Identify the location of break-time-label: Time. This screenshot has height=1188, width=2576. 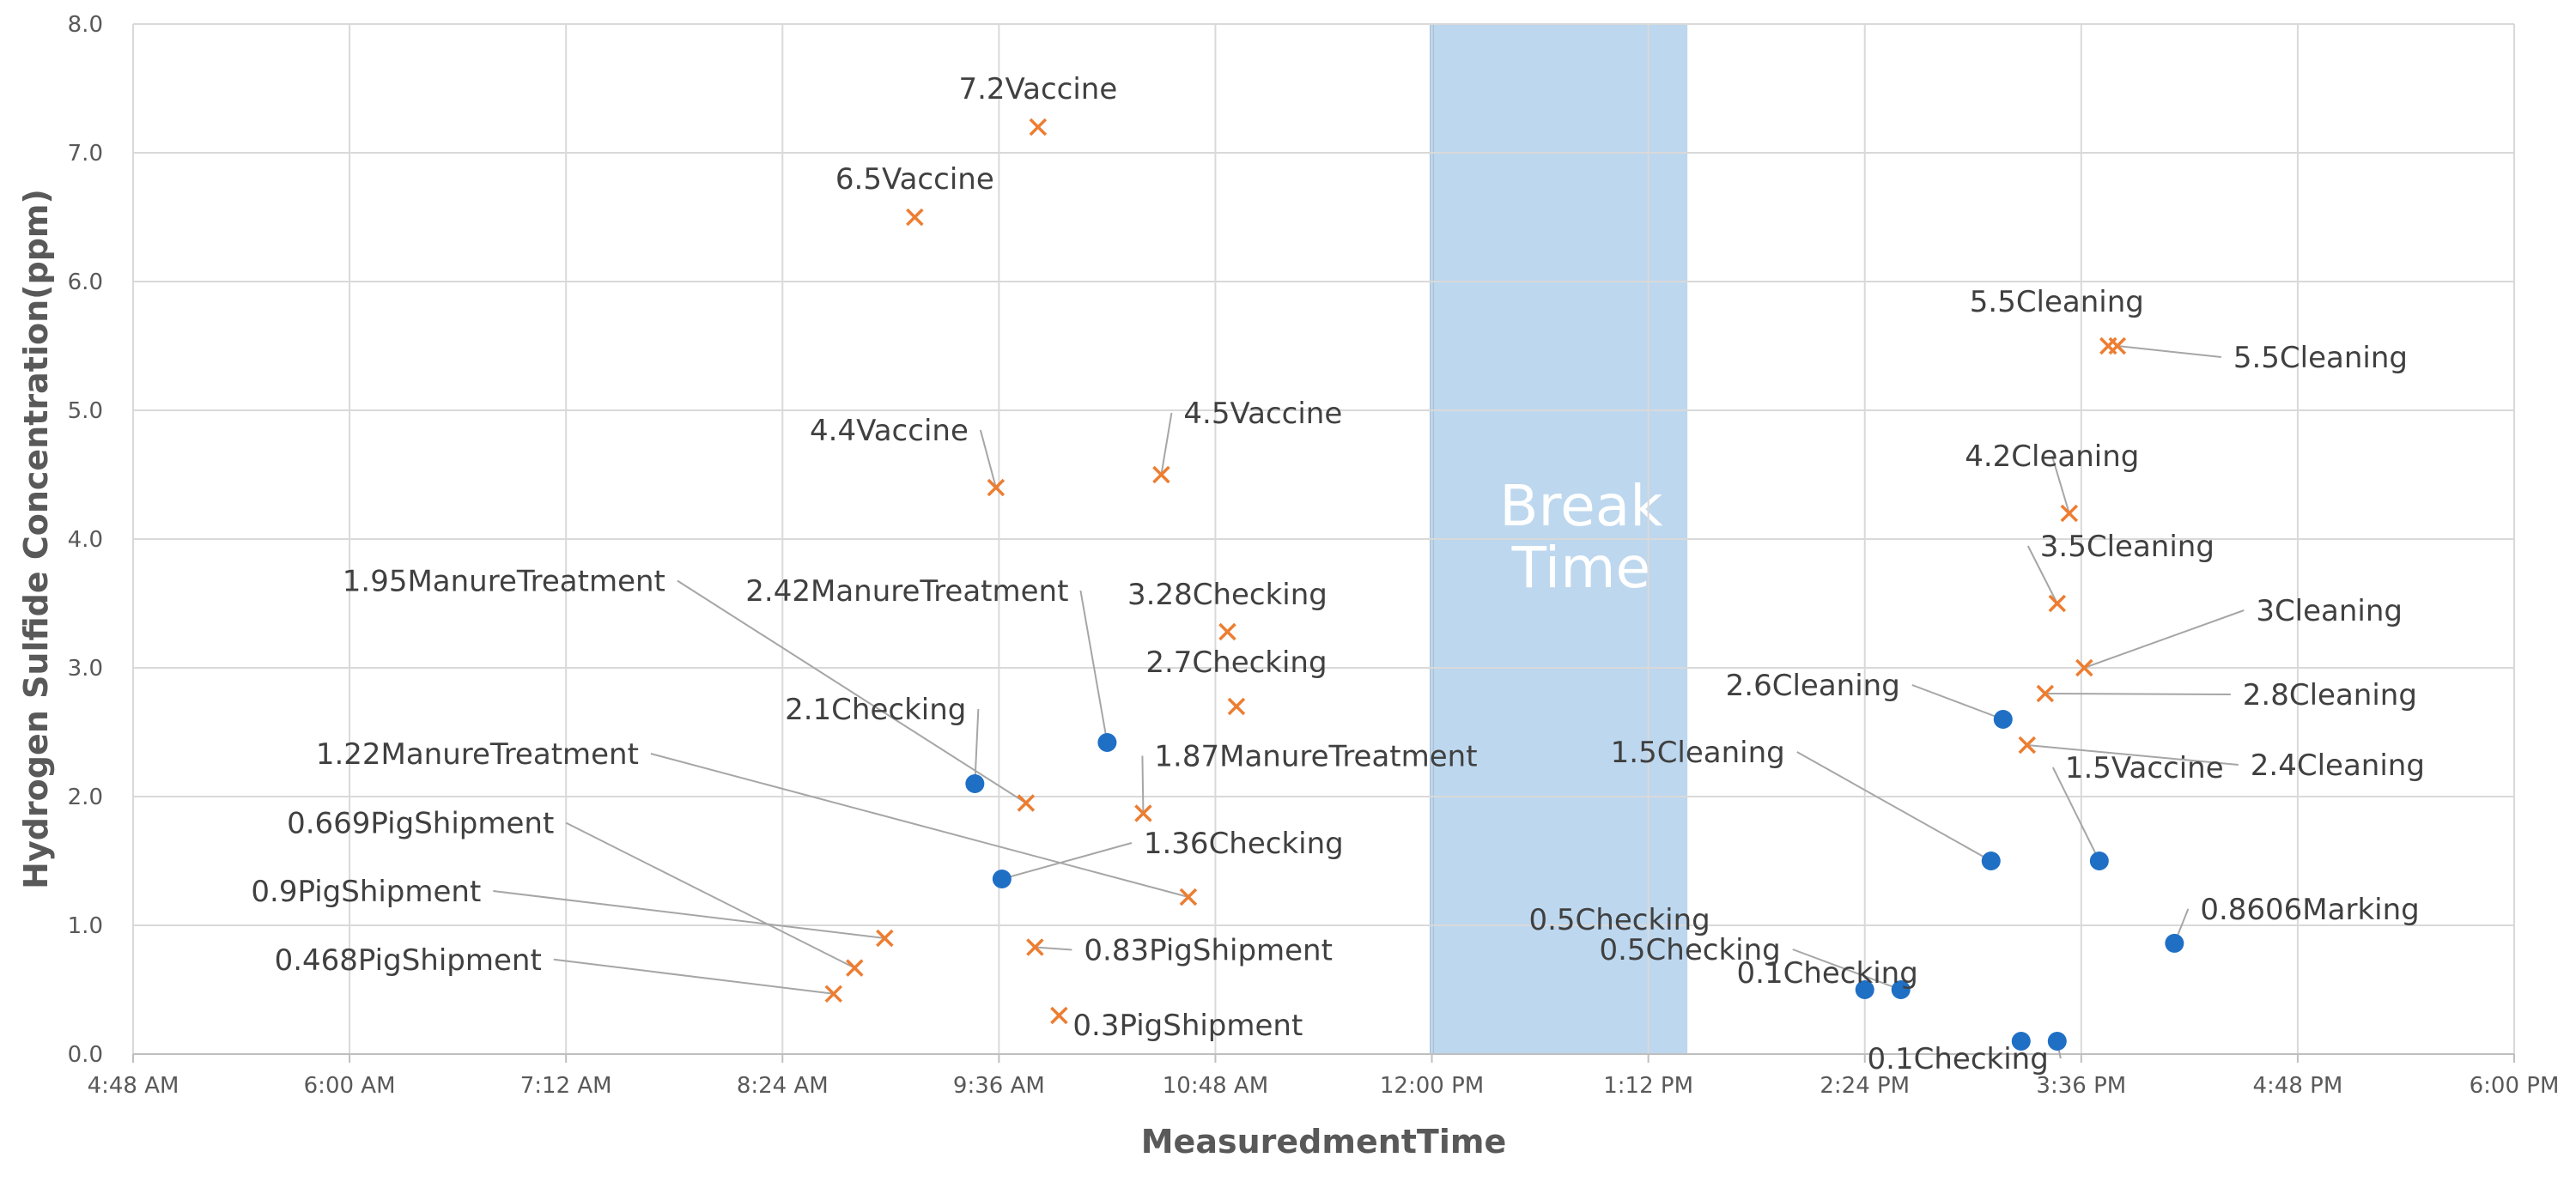
(1581, 568).